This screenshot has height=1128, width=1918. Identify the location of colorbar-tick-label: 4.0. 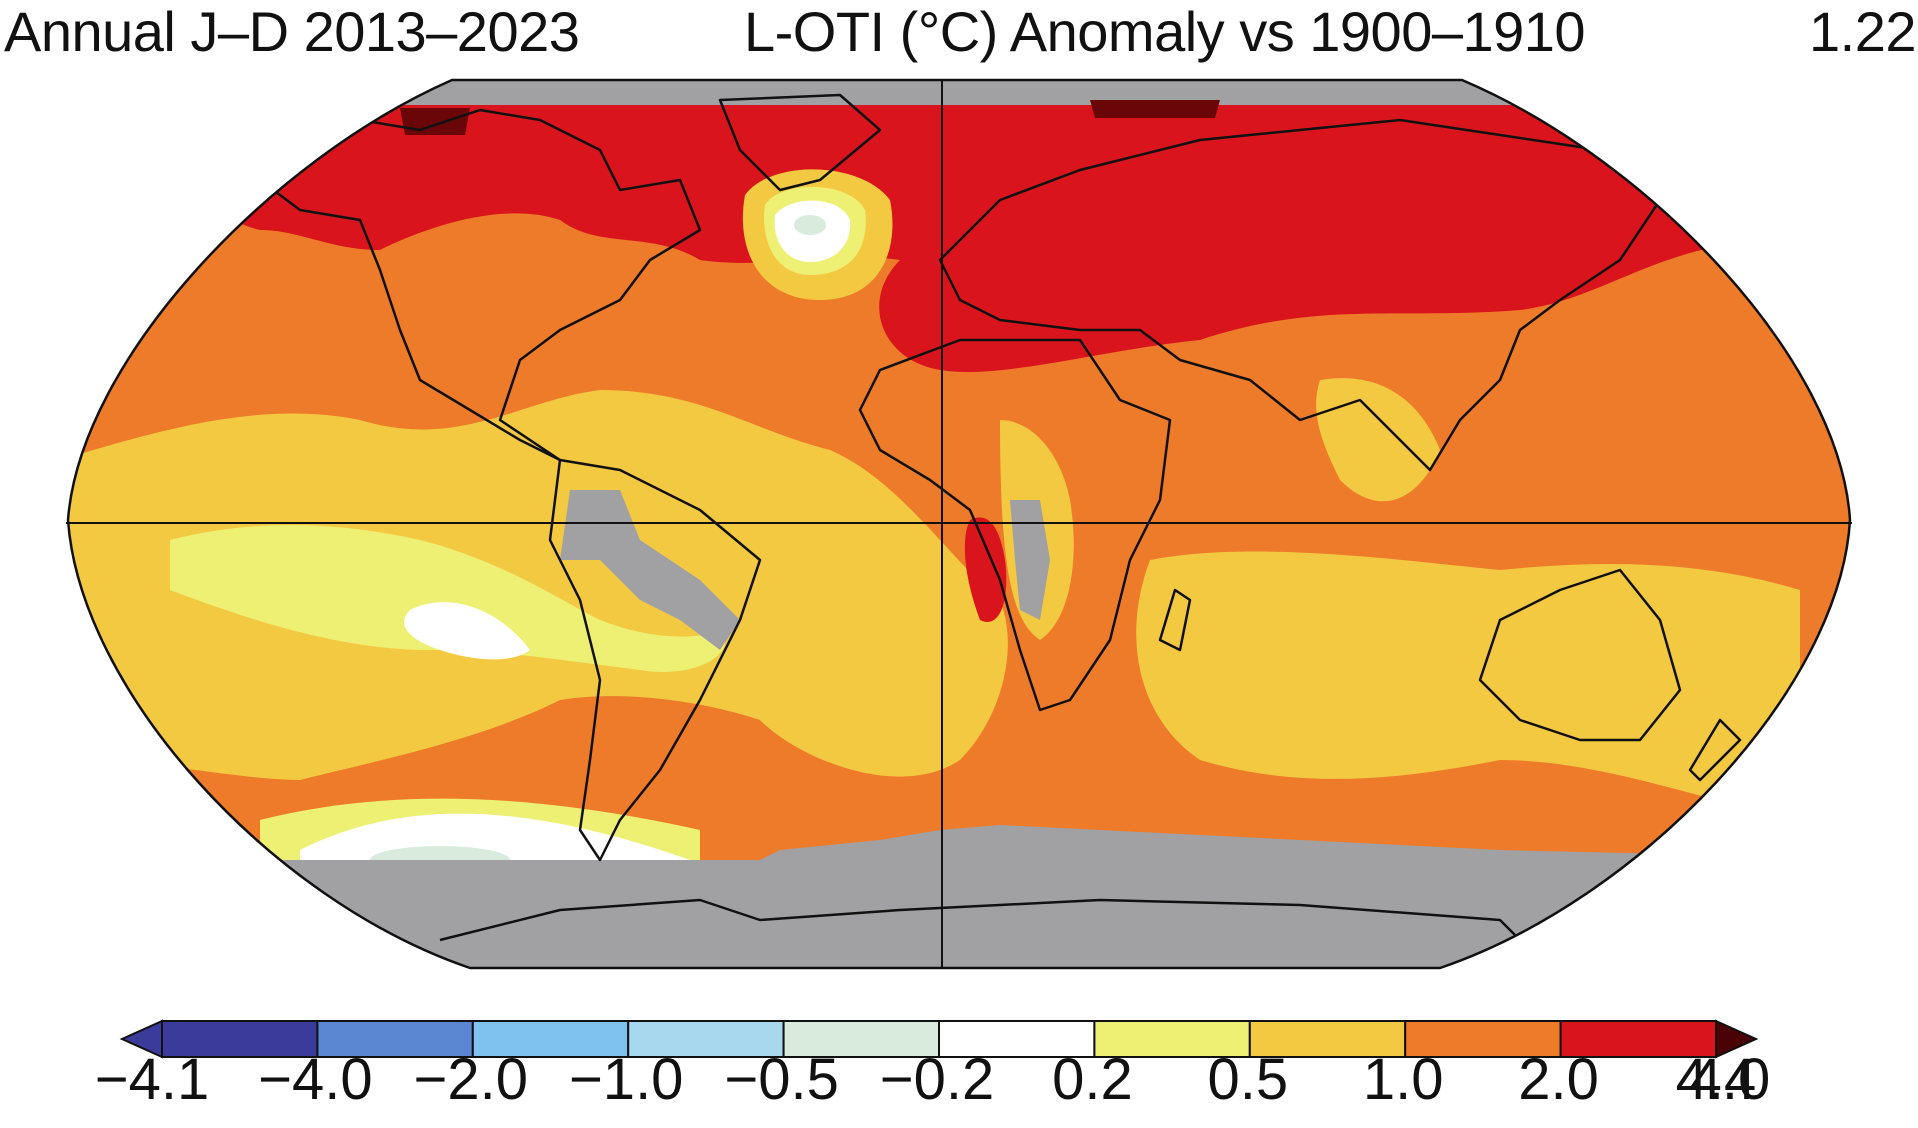
(1730, 1079).